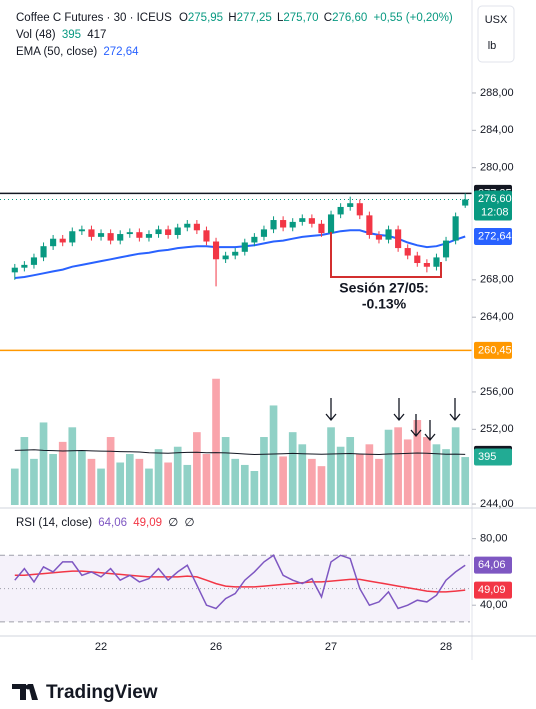 This screenshot has width=536, height=709. I want to click on currency-box, so click(496, 34).